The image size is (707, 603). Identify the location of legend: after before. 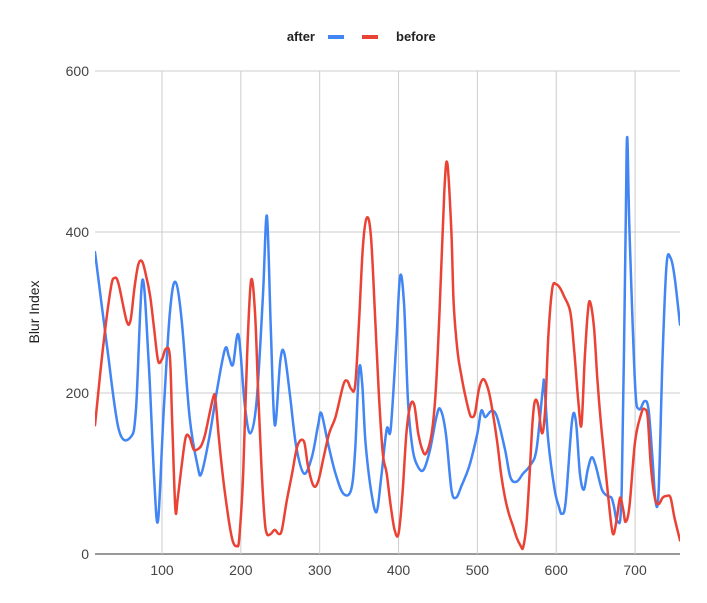
(361, 36).